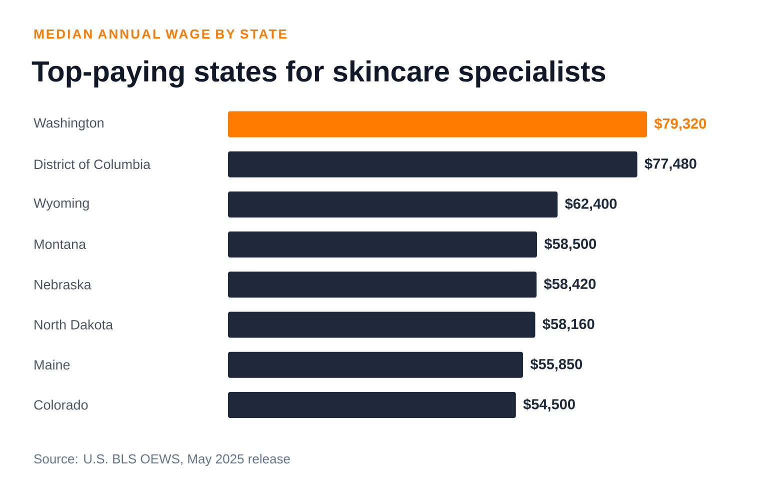 The height and width of the screenshot is (496, 760). What do you see at coordinates (670, 164) in the screenshot?
I see `data-label: $77,480` at bounding box center [670, 164].